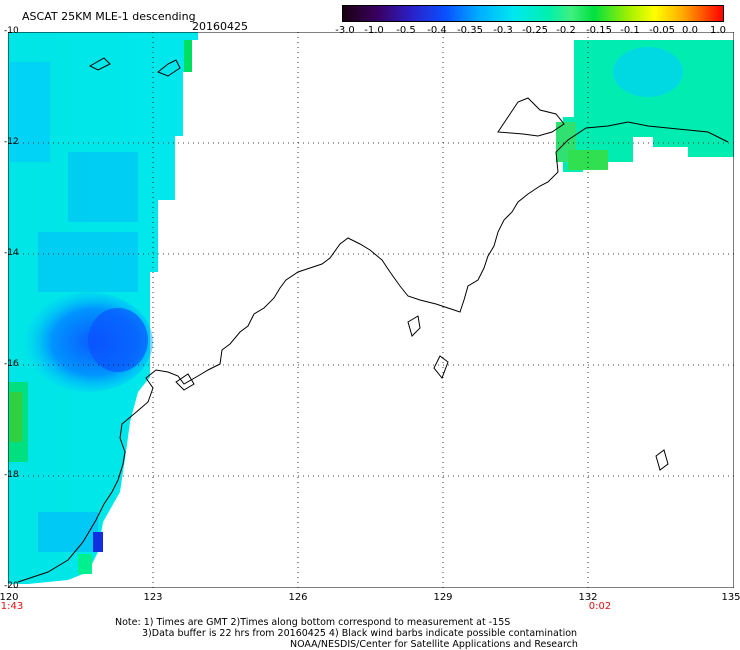 The image size is (740, 650). I want to click on colorbar-tick: -0.4, so click(437, 30).